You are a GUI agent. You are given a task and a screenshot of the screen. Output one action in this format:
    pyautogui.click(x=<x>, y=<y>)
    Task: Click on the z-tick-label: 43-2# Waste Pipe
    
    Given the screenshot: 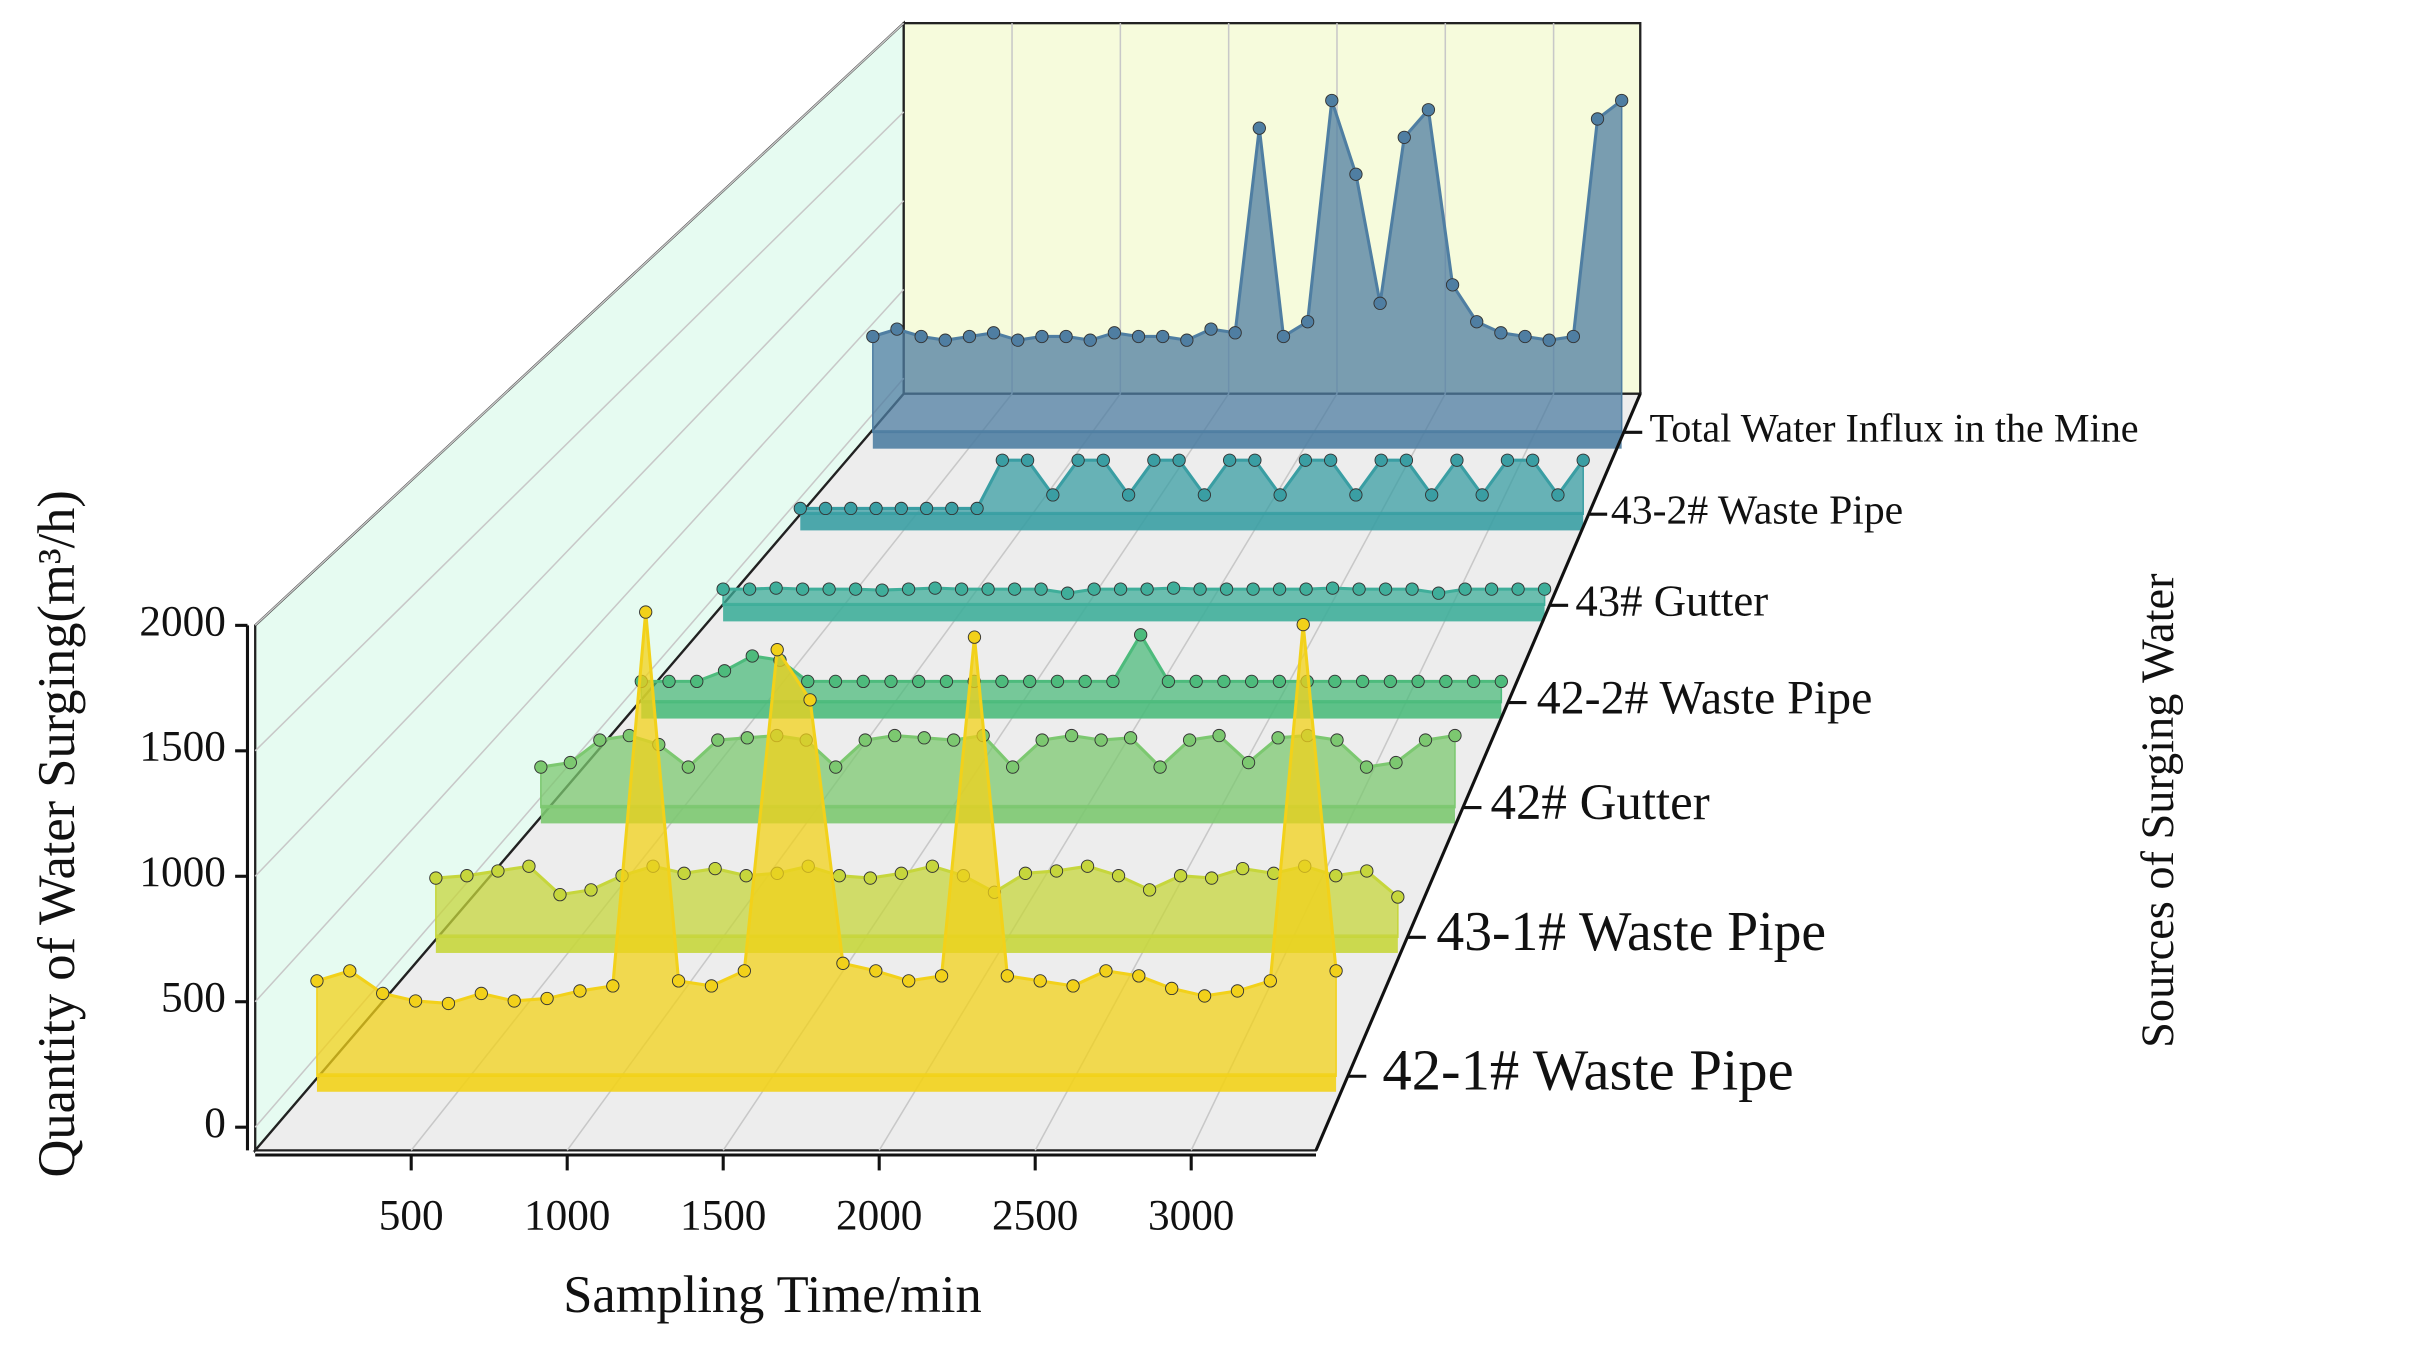 What is the action you would take?
    pyautogui.click(x=1757, y=511)
    